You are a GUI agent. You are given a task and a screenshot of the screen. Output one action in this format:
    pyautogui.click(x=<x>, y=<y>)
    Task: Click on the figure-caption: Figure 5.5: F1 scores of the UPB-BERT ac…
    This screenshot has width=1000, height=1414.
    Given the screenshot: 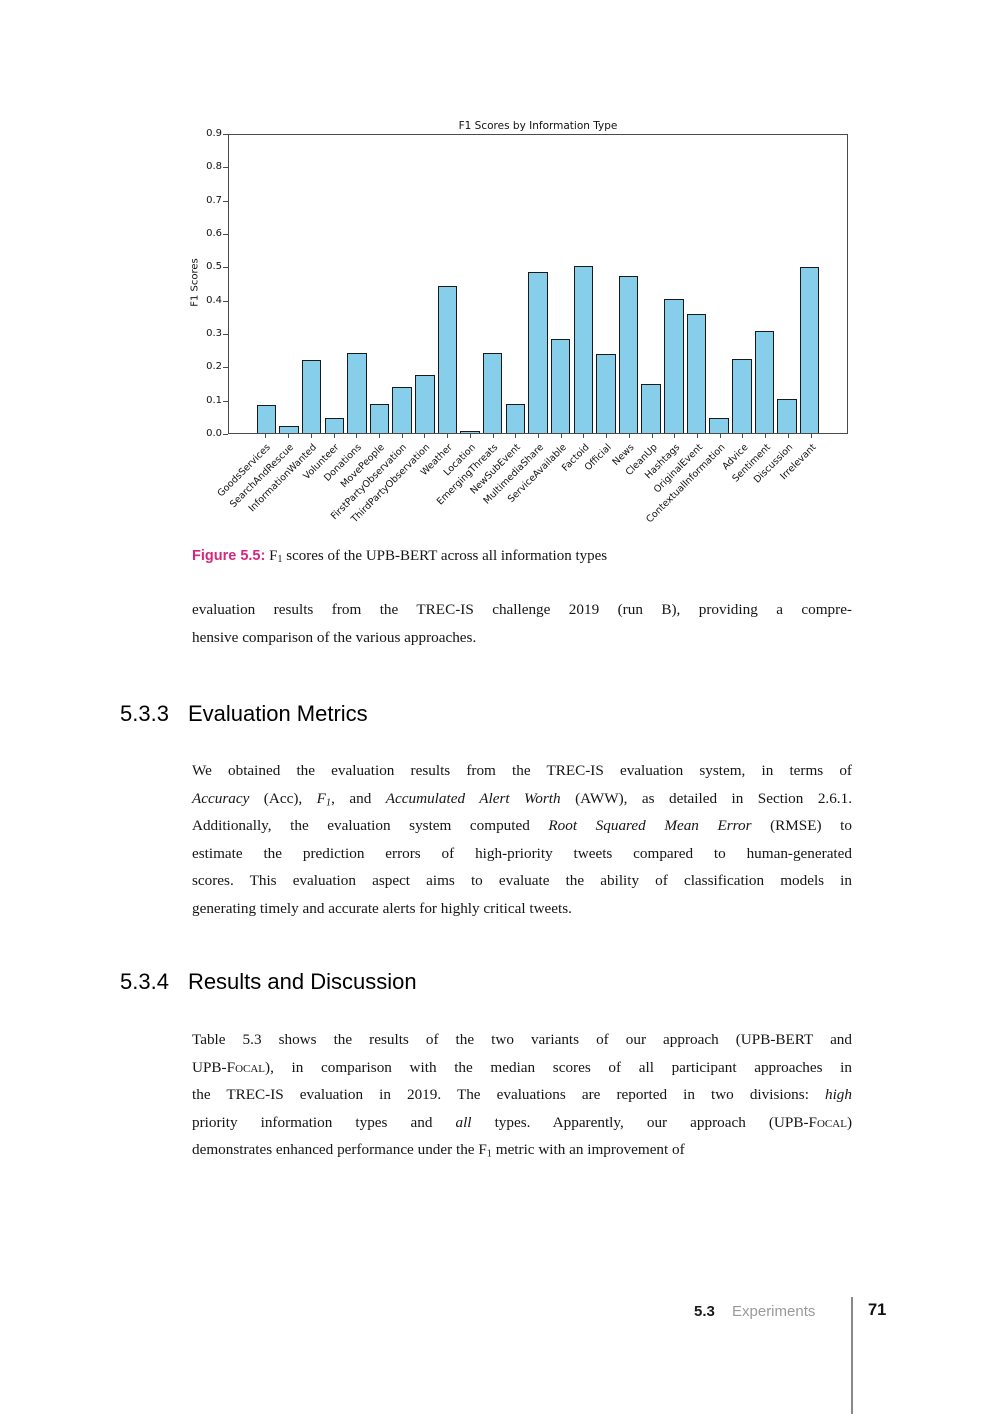 What is the action you would take?
    pyautogui.click(x=525, y=556)
    